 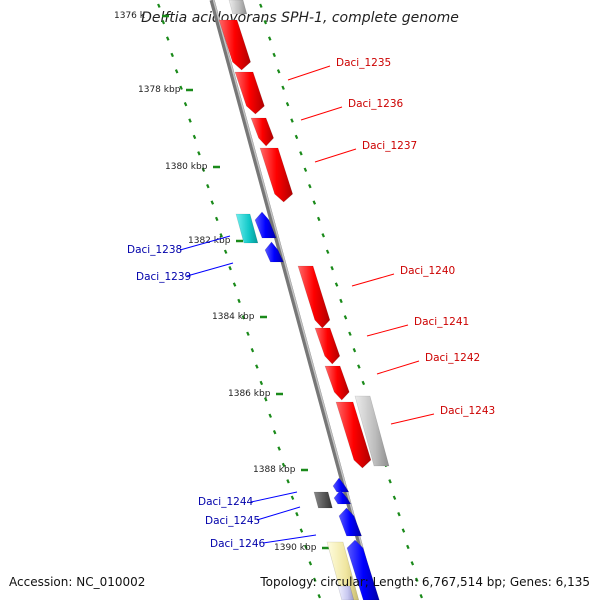 I want to click on kbp-label: 1390 kbp, so click(x=295, y=548).